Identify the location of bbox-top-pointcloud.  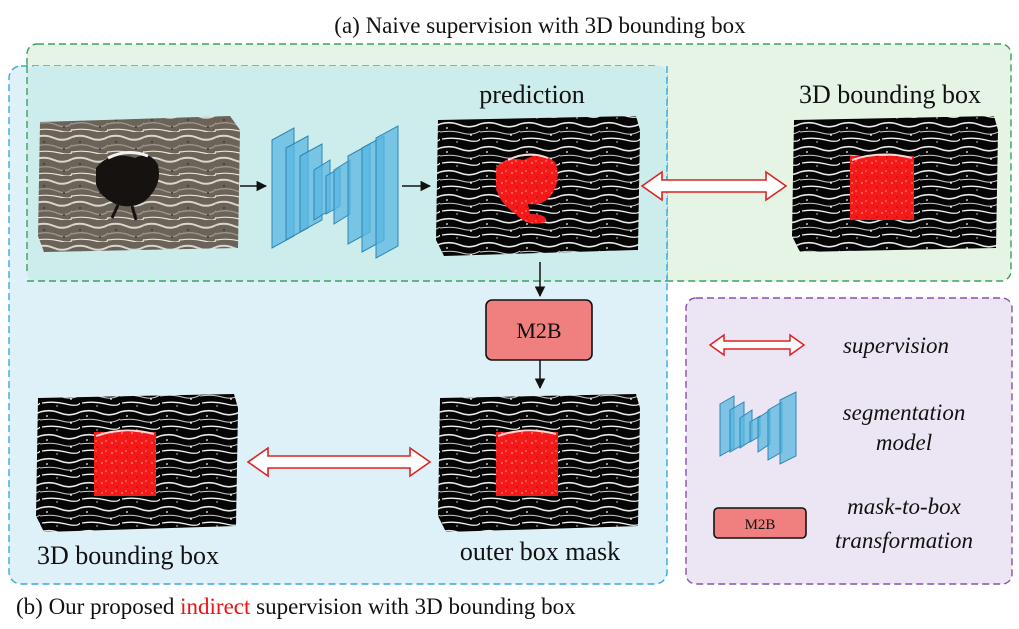
(895, 184).